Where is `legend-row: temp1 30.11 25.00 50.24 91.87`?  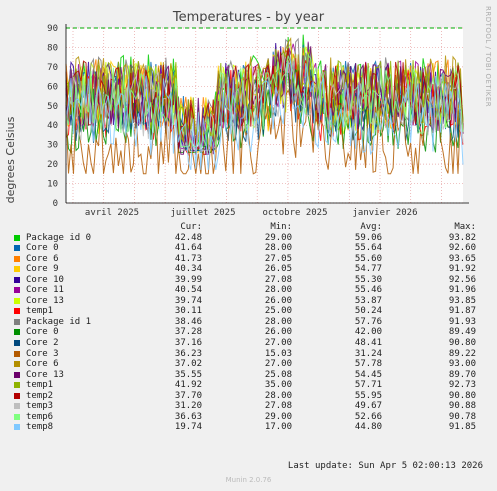
legend-row: temp1 30.11 25.00 50.24 91.87 is located at coordinates (251, 311).